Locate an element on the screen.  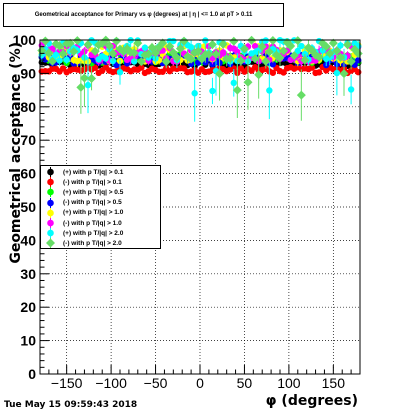
legend-entry: (-) with p T/|q| > 2.0 is located at coordinates (102, 243).